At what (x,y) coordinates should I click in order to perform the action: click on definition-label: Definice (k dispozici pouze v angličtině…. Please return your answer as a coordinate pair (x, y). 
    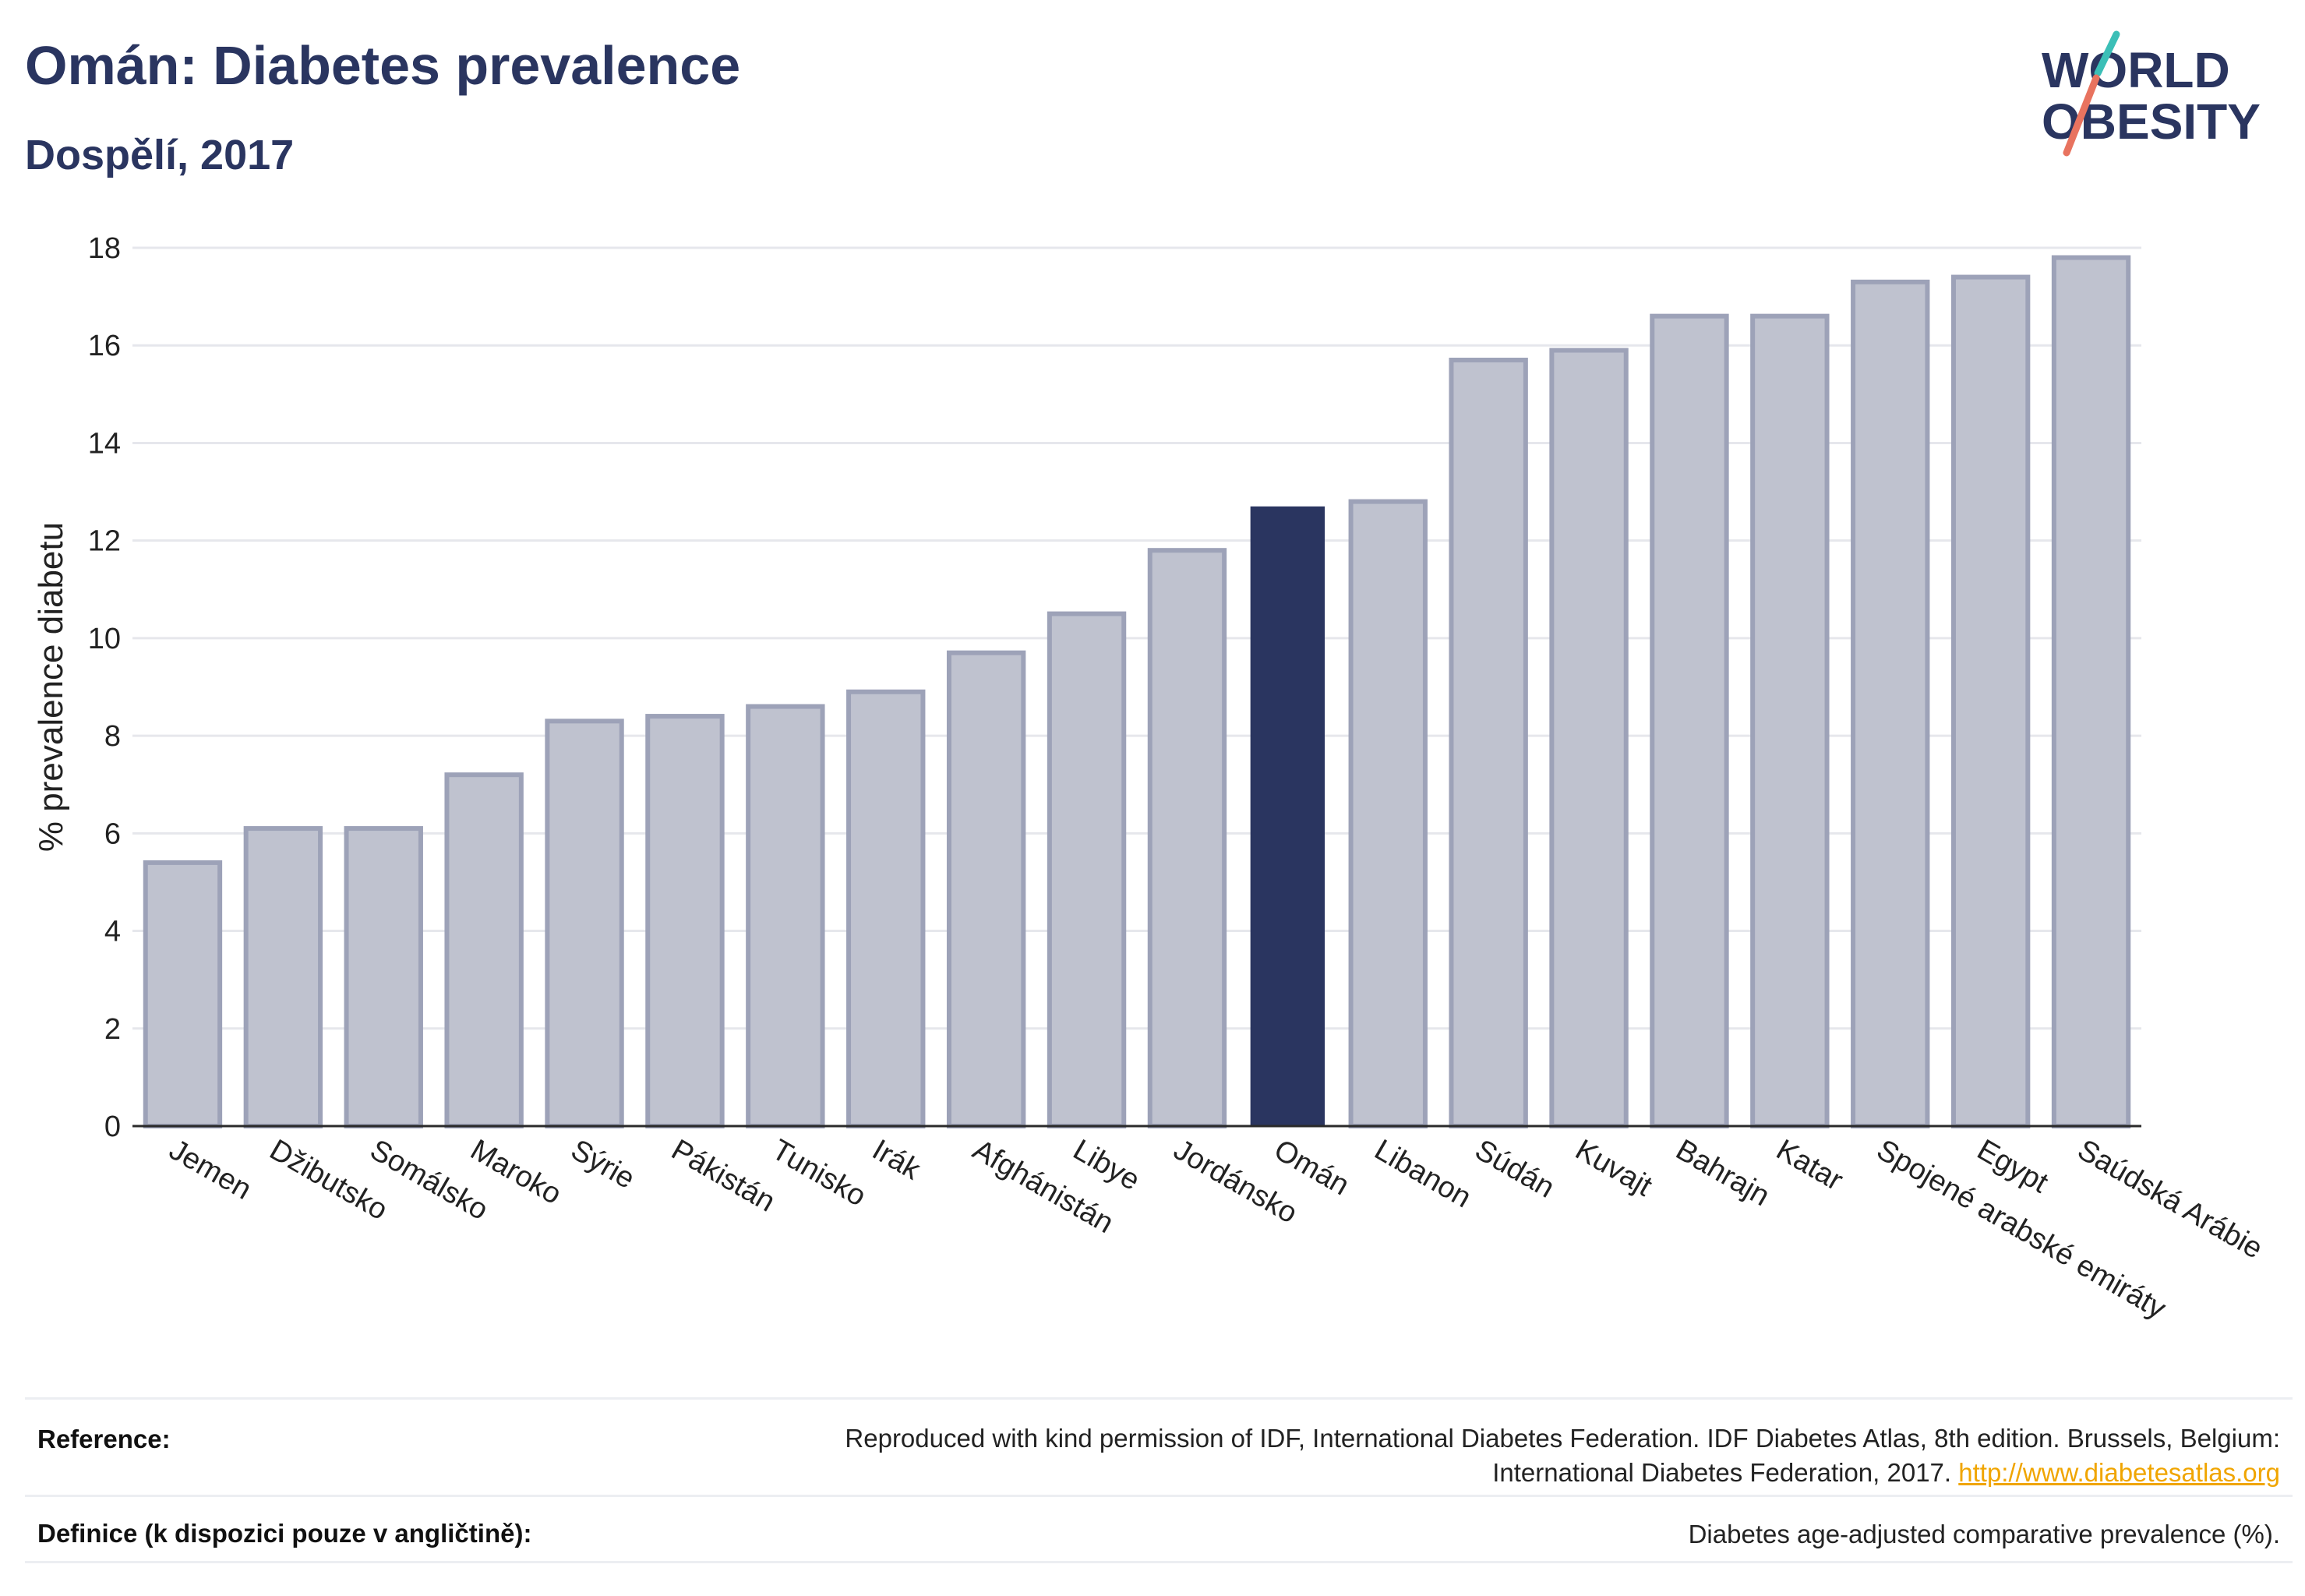
    Looking at the image, I should click on (284, 1533).